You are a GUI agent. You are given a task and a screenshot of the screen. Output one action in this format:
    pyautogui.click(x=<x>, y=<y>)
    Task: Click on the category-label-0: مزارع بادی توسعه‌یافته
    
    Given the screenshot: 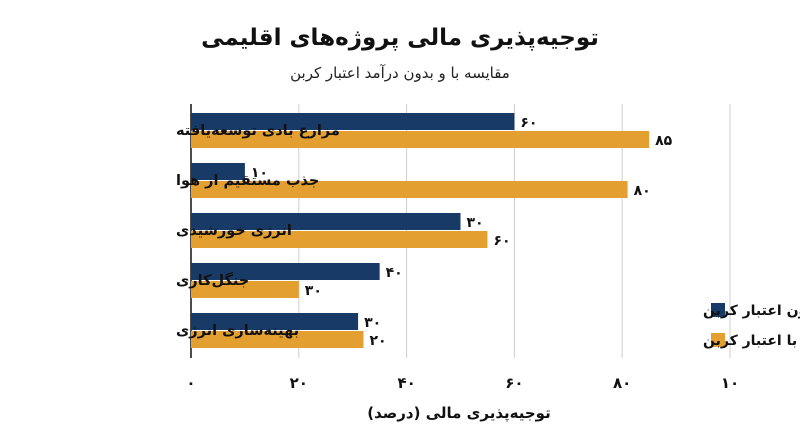 What is the action you would take?
    pyautogui.click(x=258, y=131)
    